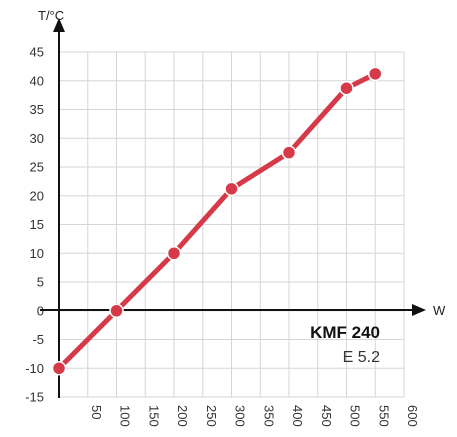 Image resolution: width=457 pixels, height=437 pixels. I want to click on y-tick-label: 45, so click(37, 52).